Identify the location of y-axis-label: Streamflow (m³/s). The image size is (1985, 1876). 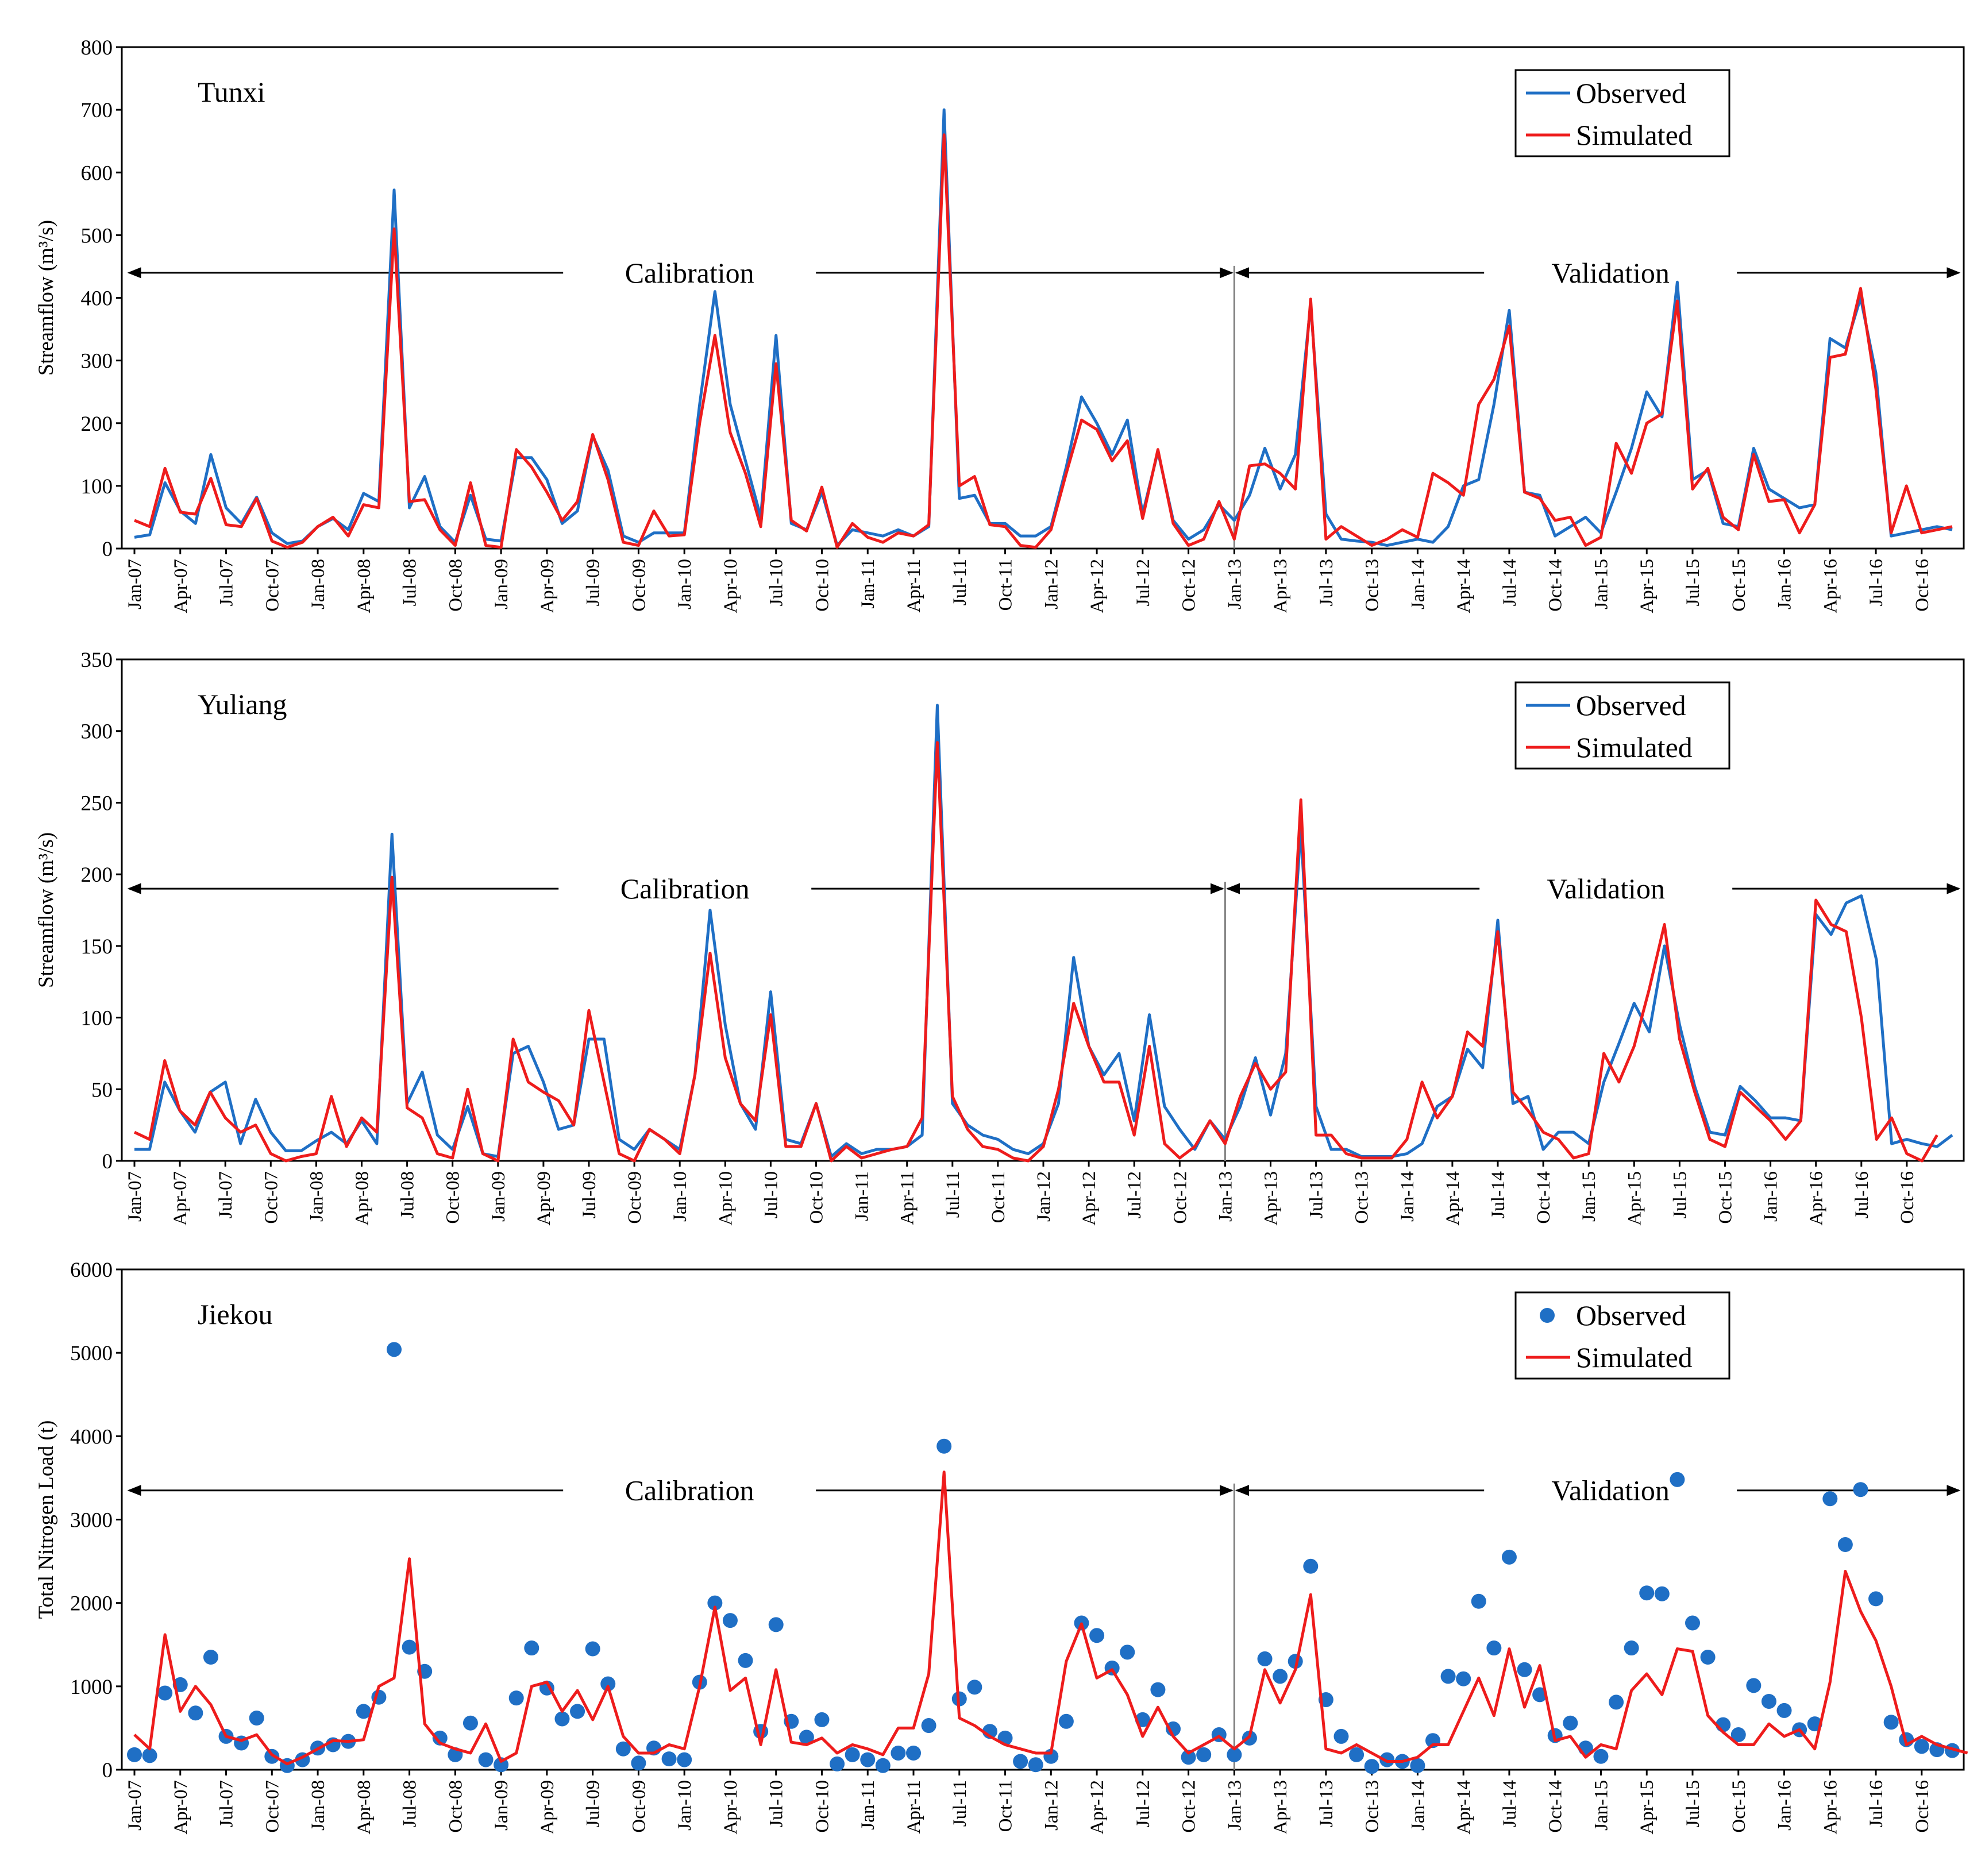
(46, 910).